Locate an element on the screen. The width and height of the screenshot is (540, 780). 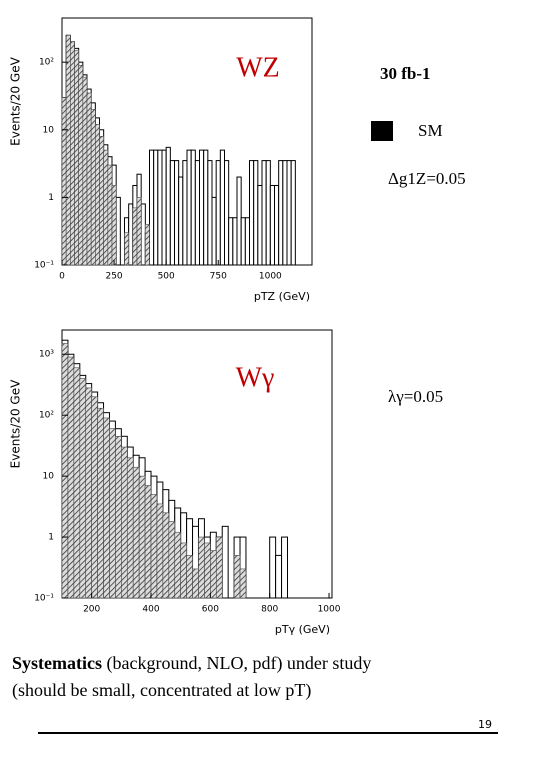
x-tick-label: 600 is located at coordinates (210, 610).